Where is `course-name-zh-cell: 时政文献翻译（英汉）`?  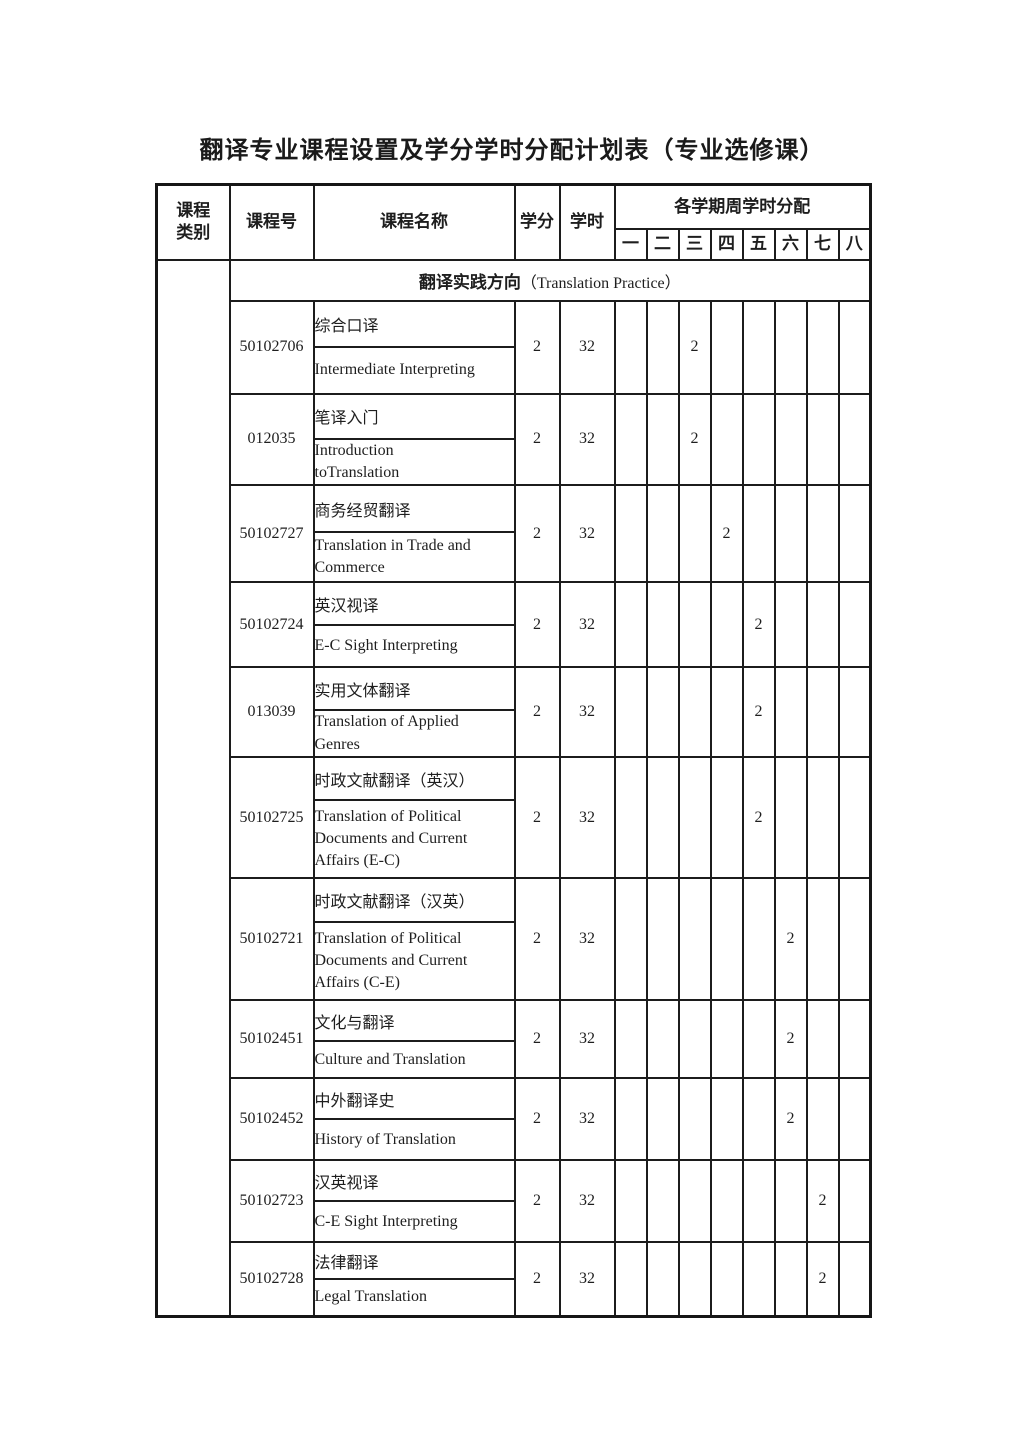 course-name-zh-cell: 时政文献翻译（英汉） is located at coordinates (414, 779).